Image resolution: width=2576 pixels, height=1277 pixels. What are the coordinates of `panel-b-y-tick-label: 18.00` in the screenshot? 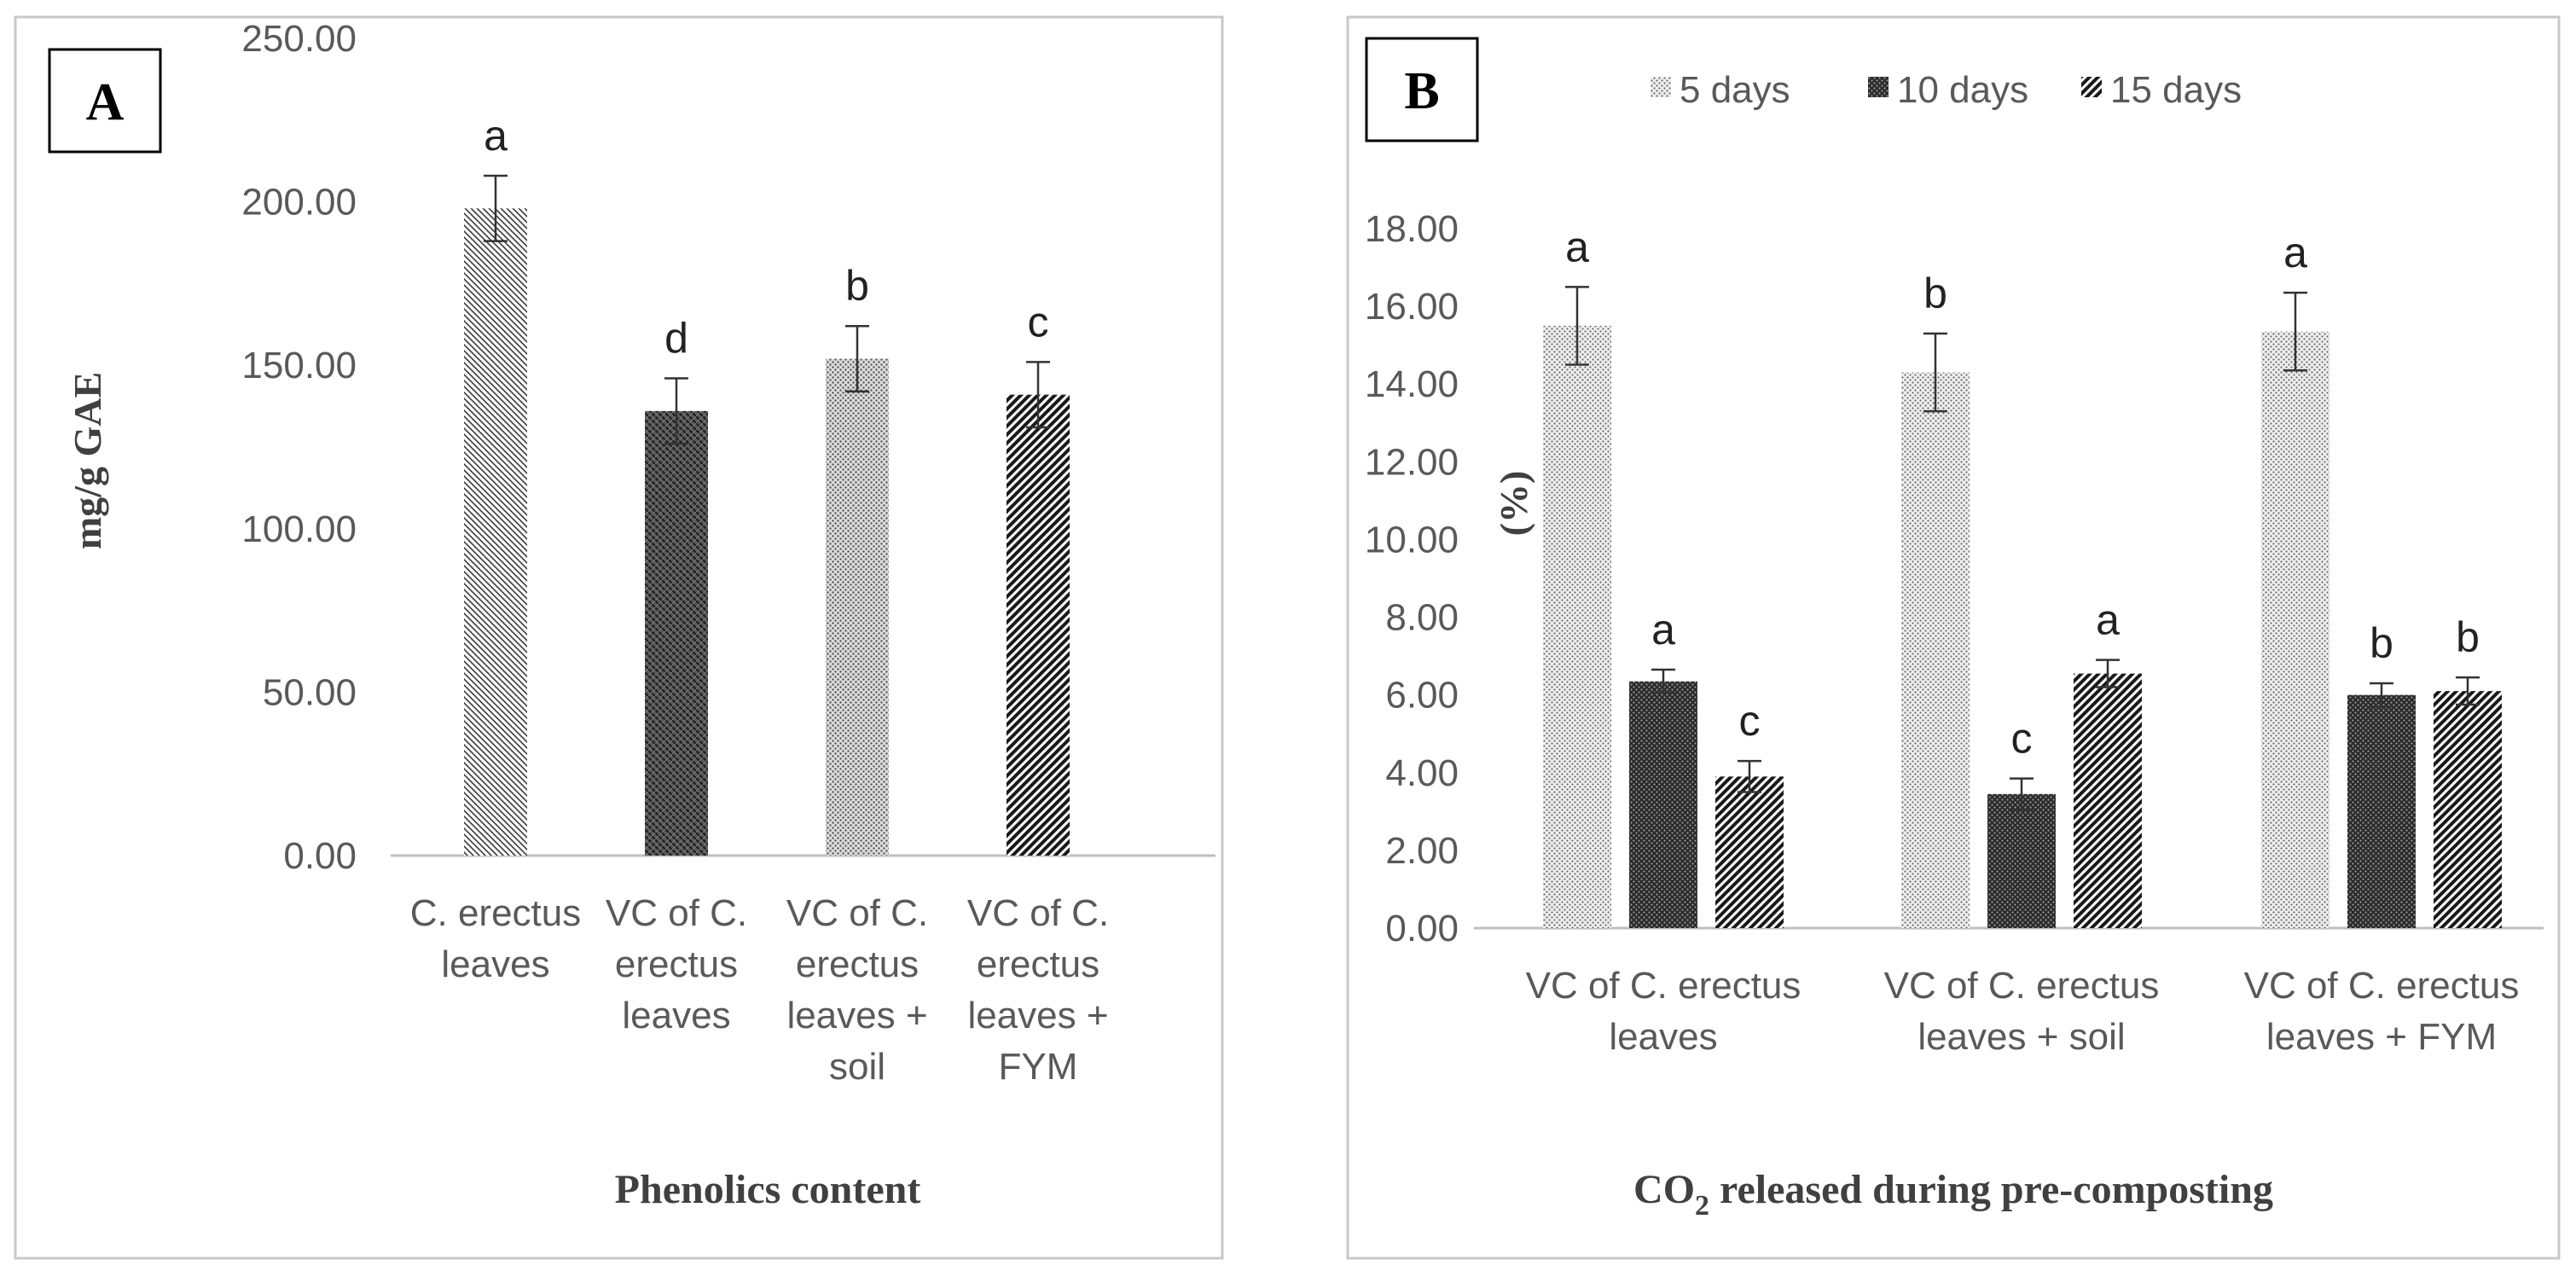 It's located at (1412, 229).